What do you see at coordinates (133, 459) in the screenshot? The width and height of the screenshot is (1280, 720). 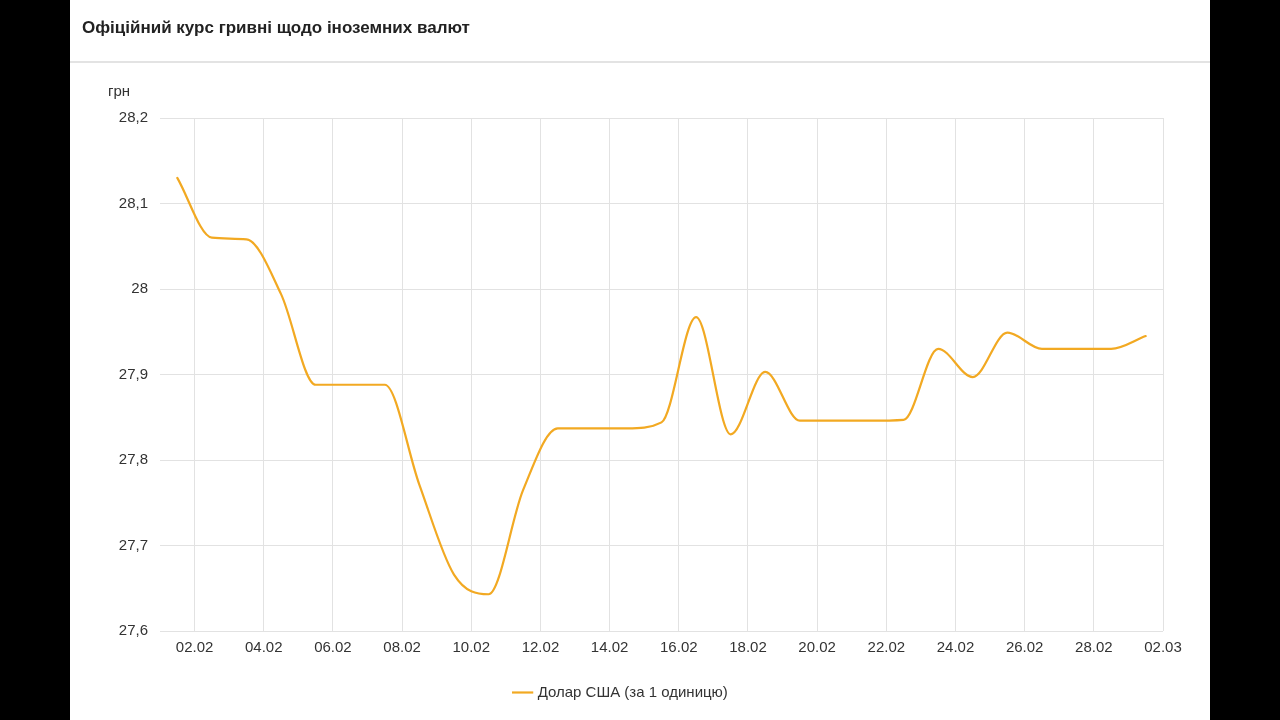 I see `y-tick-label: 27,8` at bounding box center [133, 459].